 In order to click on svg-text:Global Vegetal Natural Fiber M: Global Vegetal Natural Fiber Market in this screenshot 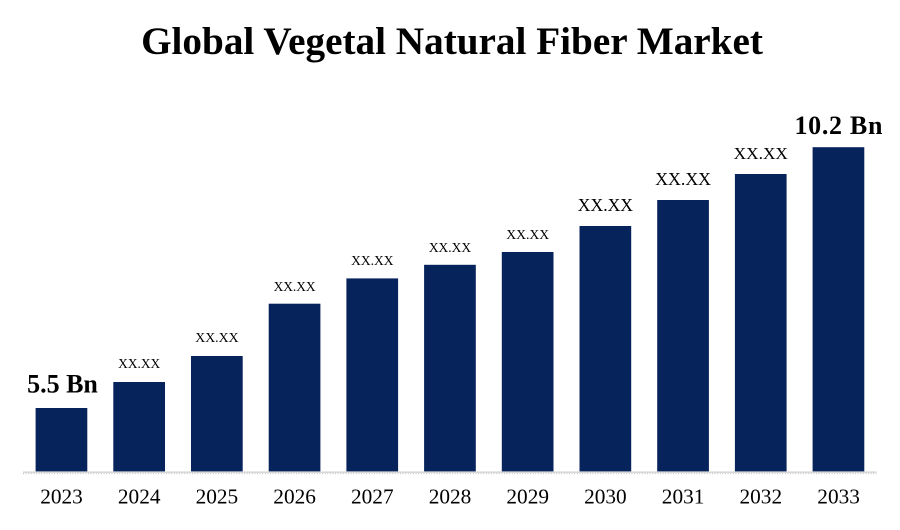, I will do `click(452, 41)`.